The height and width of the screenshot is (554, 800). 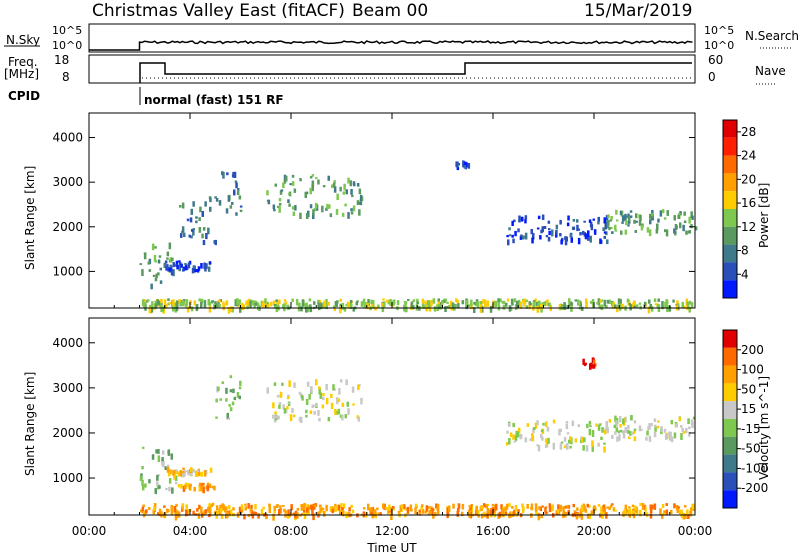 I want to click on y-tick-label: 2000, so click(x=67, y=227).